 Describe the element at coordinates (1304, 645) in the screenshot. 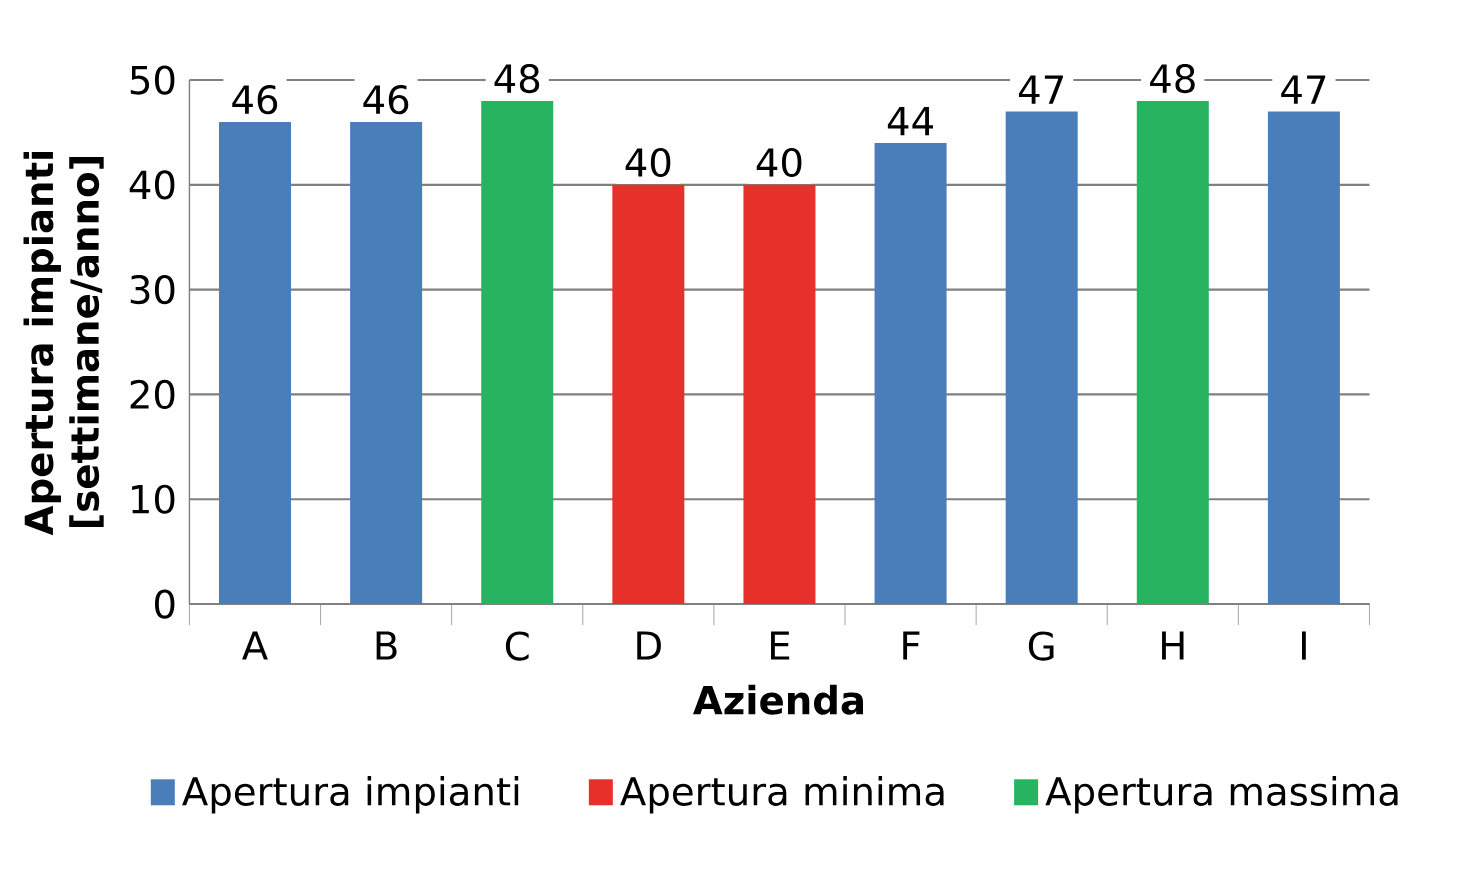

I see `x-tick-label: I` at that location.